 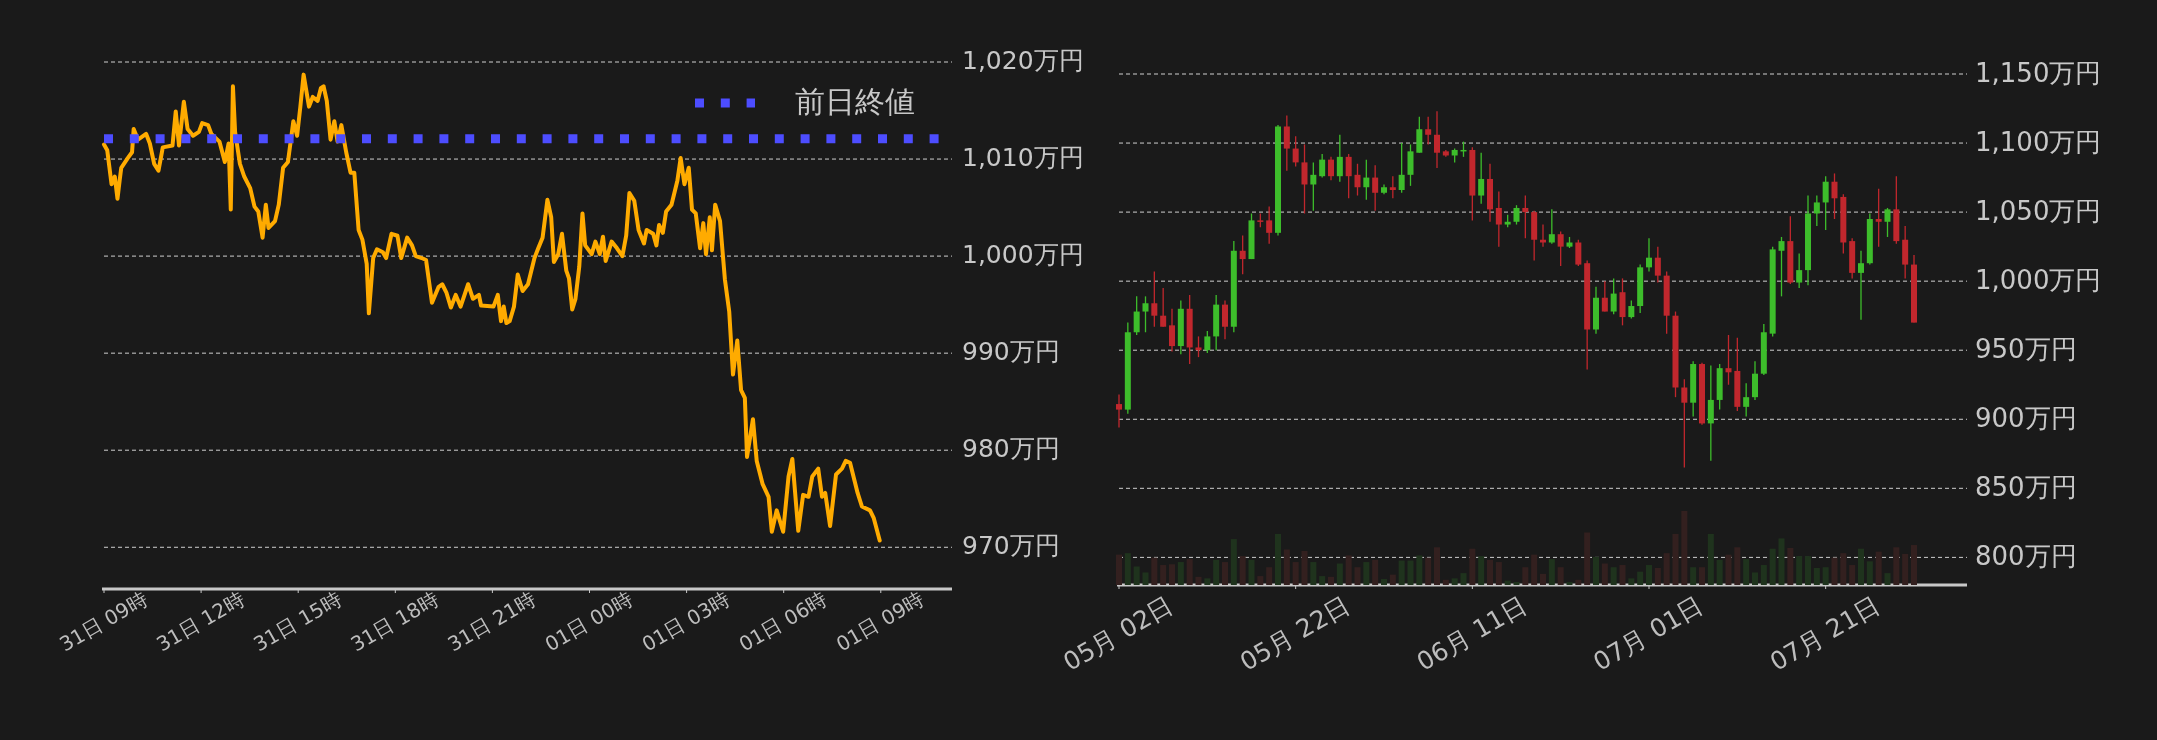 What do you see at coordinates (1023, 60) in the screenshot?
I see `y-tick-label: 1,020万円` at bounding box center [1023, 60].